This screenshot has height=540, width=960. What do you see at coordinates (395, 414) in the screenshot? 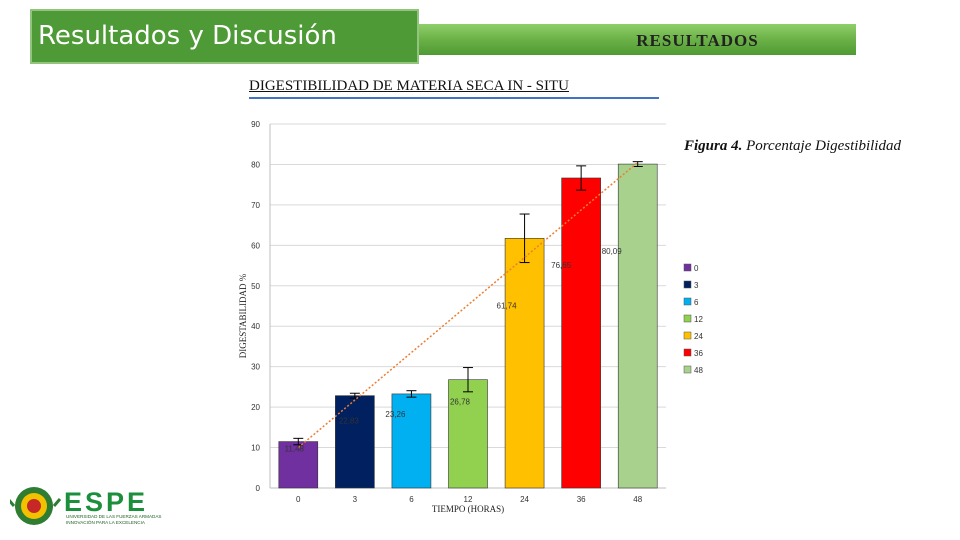
I see `data-label: 23,26` at bounding box center [395, 414].